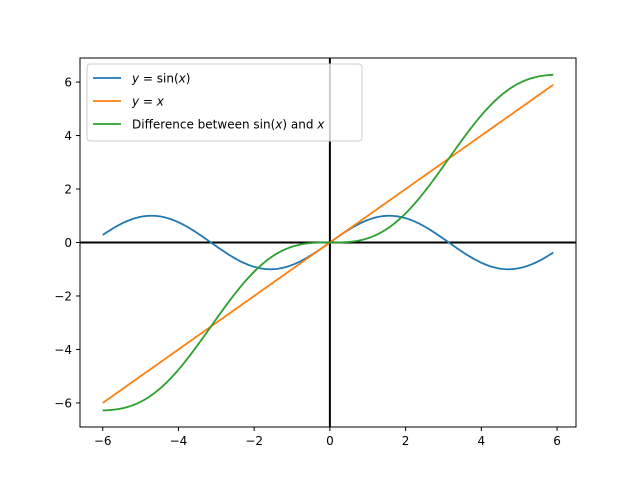  I want to click on x-tick-label: 4, so click(482, 441).